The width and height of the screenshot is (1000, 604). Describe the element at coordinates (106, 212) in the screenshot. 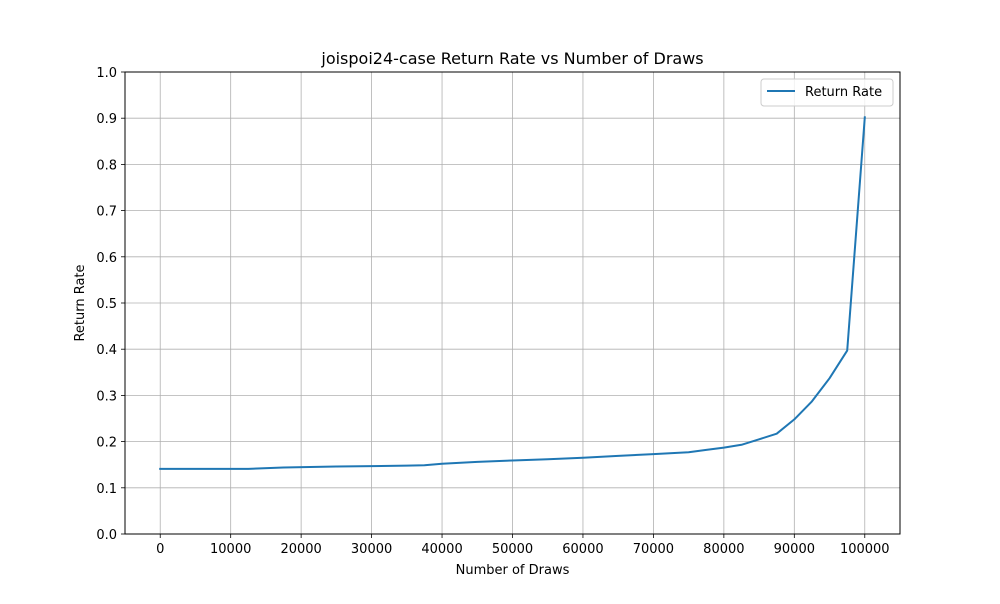

I see `y-tick-label: 0.7` at that location.